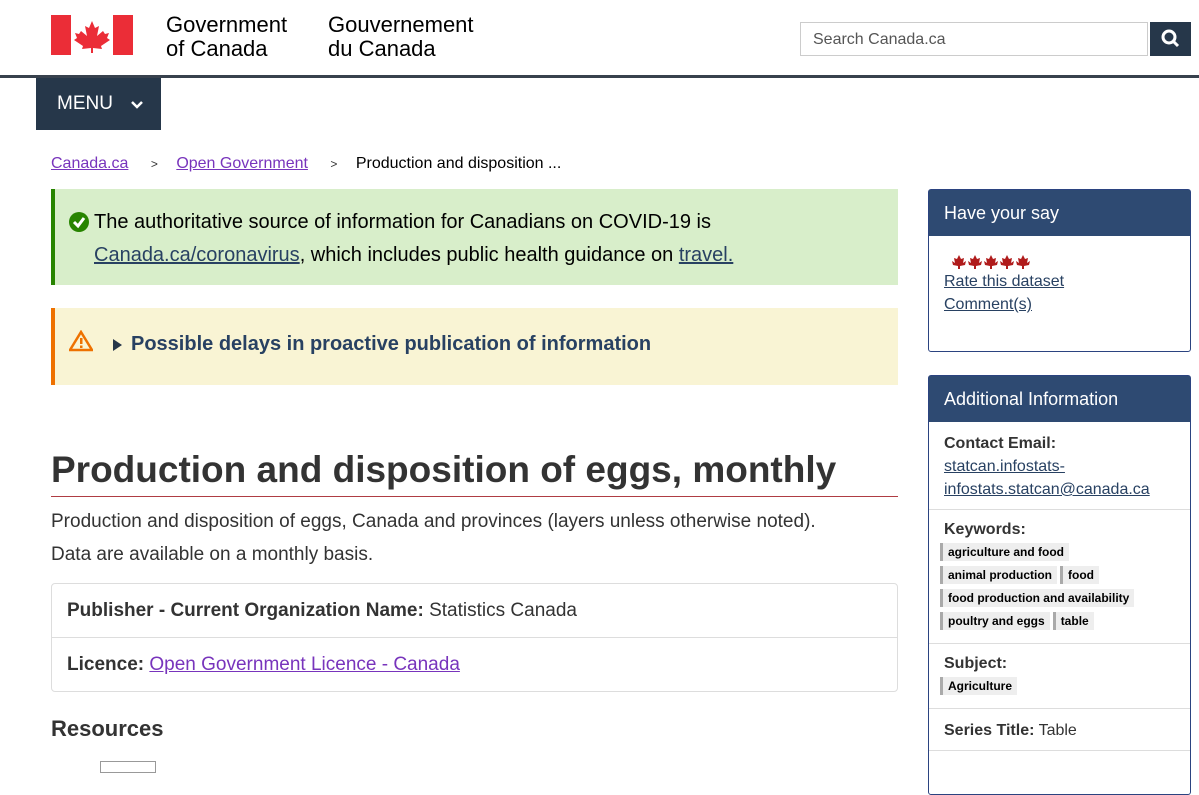  Describe the element at coordinates (991, 262) in the screenshot. I see `rating-stars` at that location.